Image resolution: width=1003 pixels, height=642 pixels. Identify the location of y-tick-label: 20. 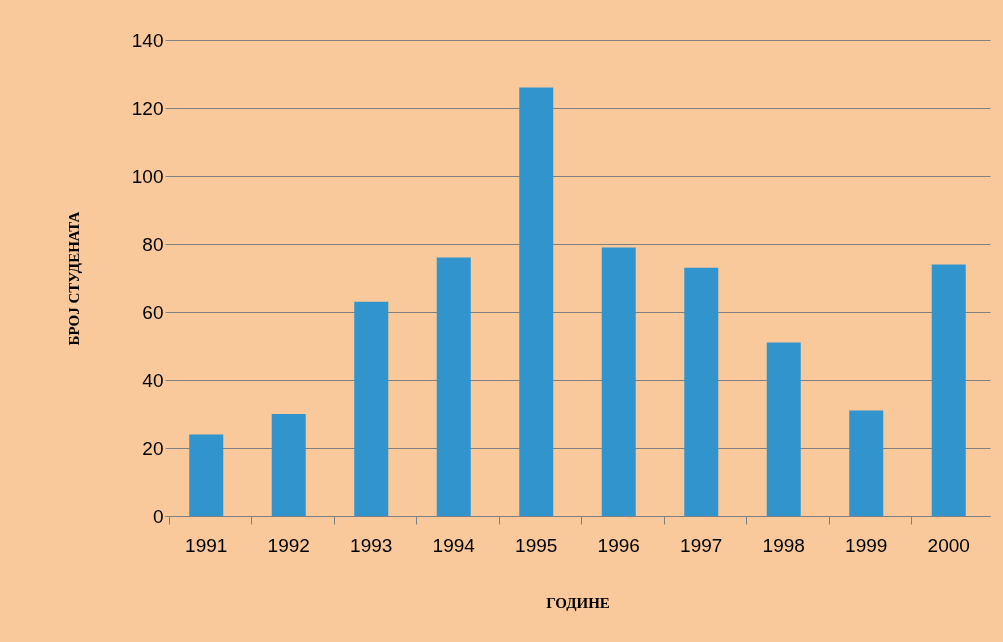
(153, 448).